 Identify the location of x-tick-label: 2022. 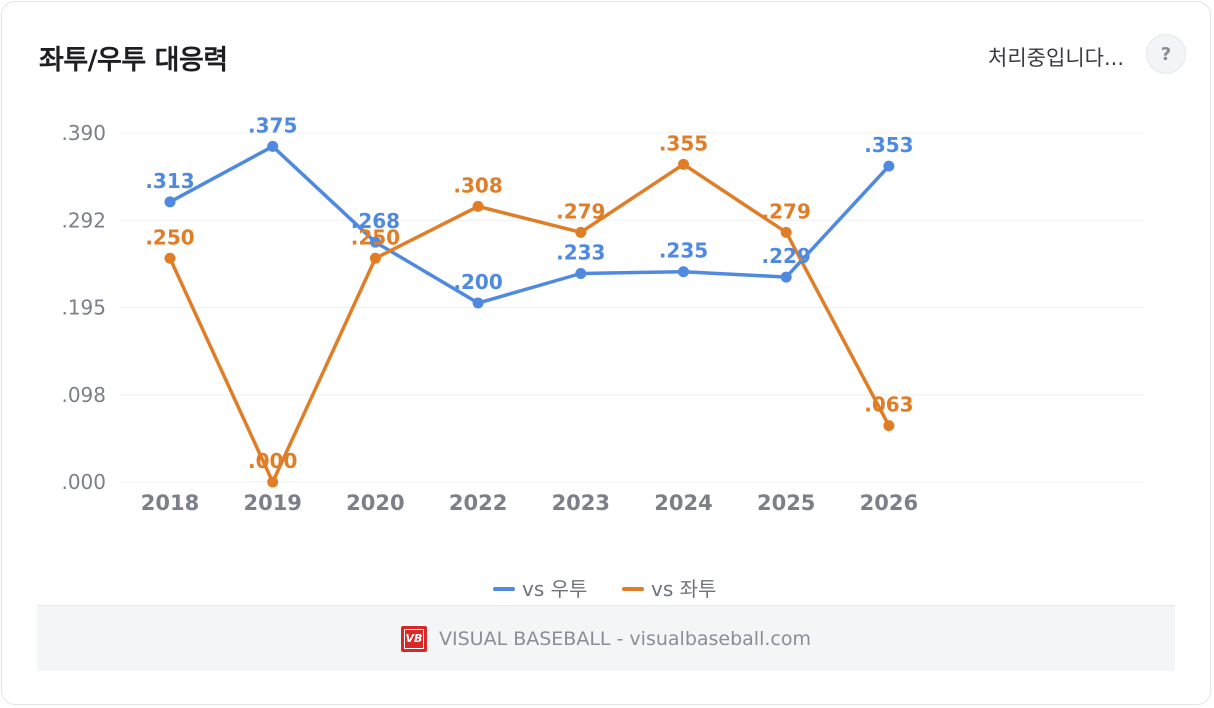
(478, 503).